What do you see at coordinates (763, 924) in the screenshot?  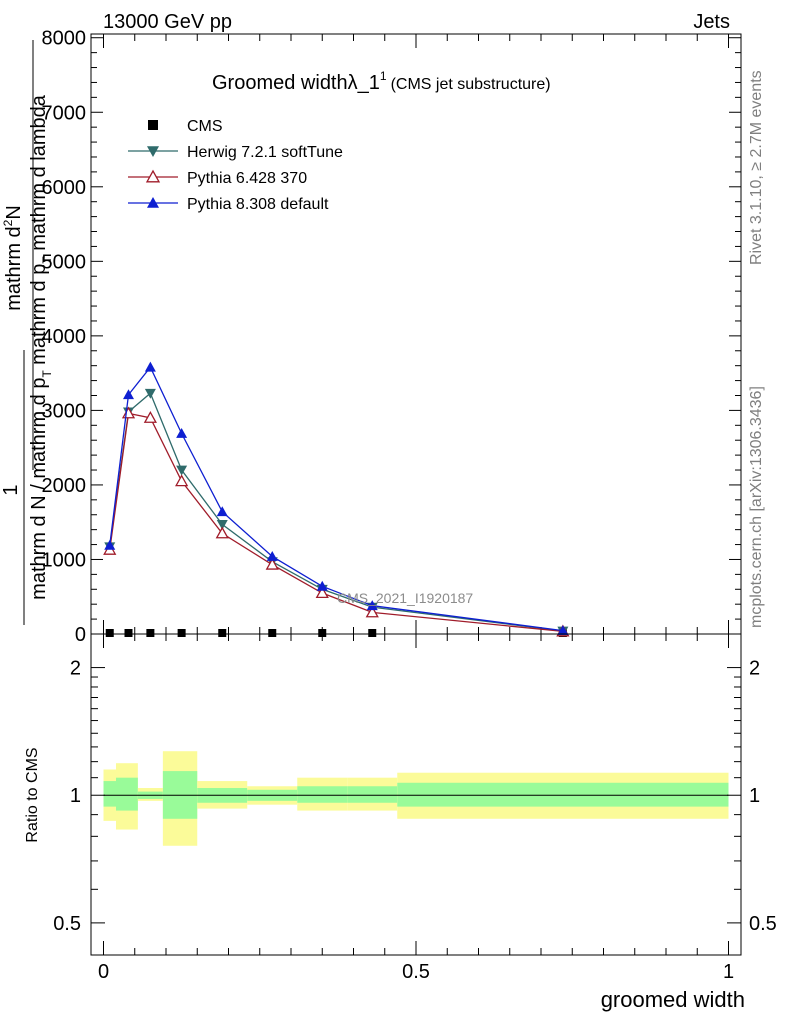 I see `ratio-y-tick-label-right: 0.5` at bounding box center [763, 924].